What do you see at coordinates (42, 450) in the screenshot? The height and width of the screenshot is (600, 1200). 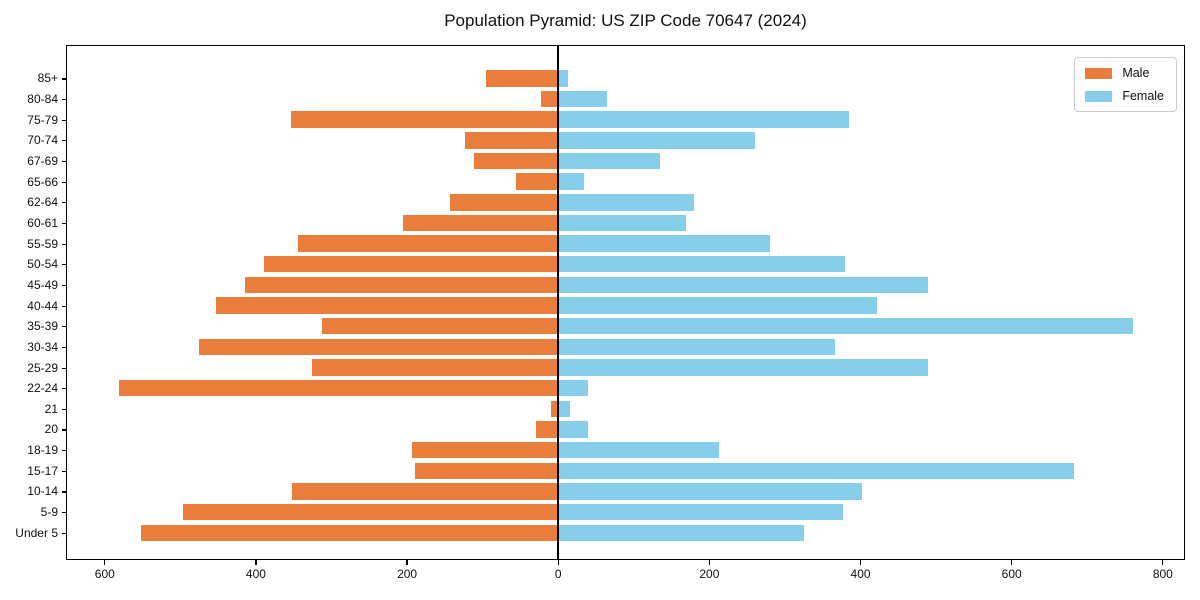 I see `y-tick-label: 18-19` at bounding box center [42, 450].